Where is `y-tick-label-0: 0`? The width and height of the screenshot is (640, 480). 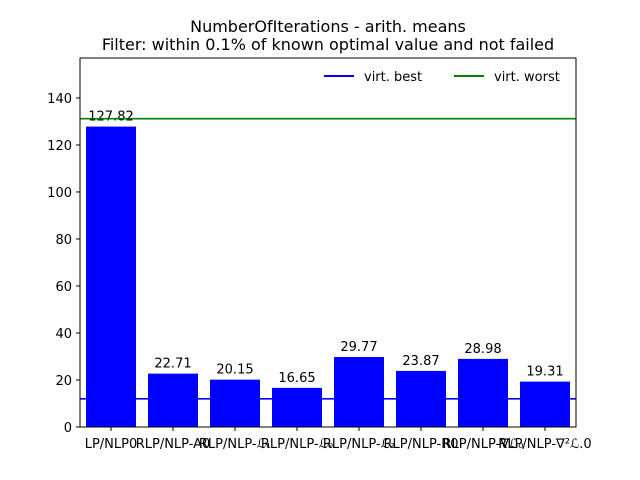
y-tick-label-0: 0 is located at coordinates (68, 428).